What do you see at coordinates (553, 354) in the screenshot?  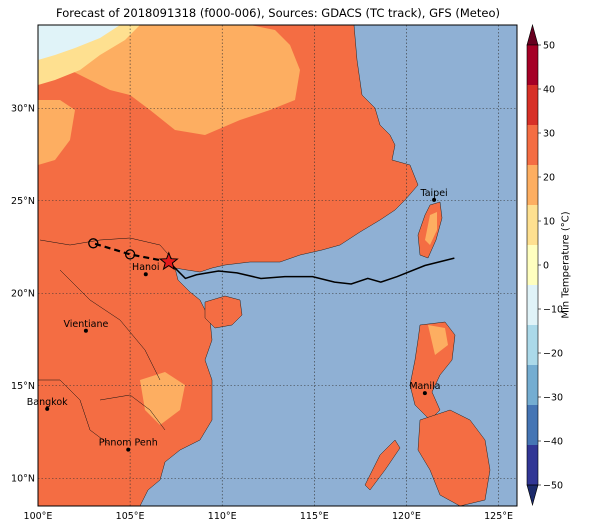 I see `colorbar-tick-label: −20` at bounding box center [553, 354].